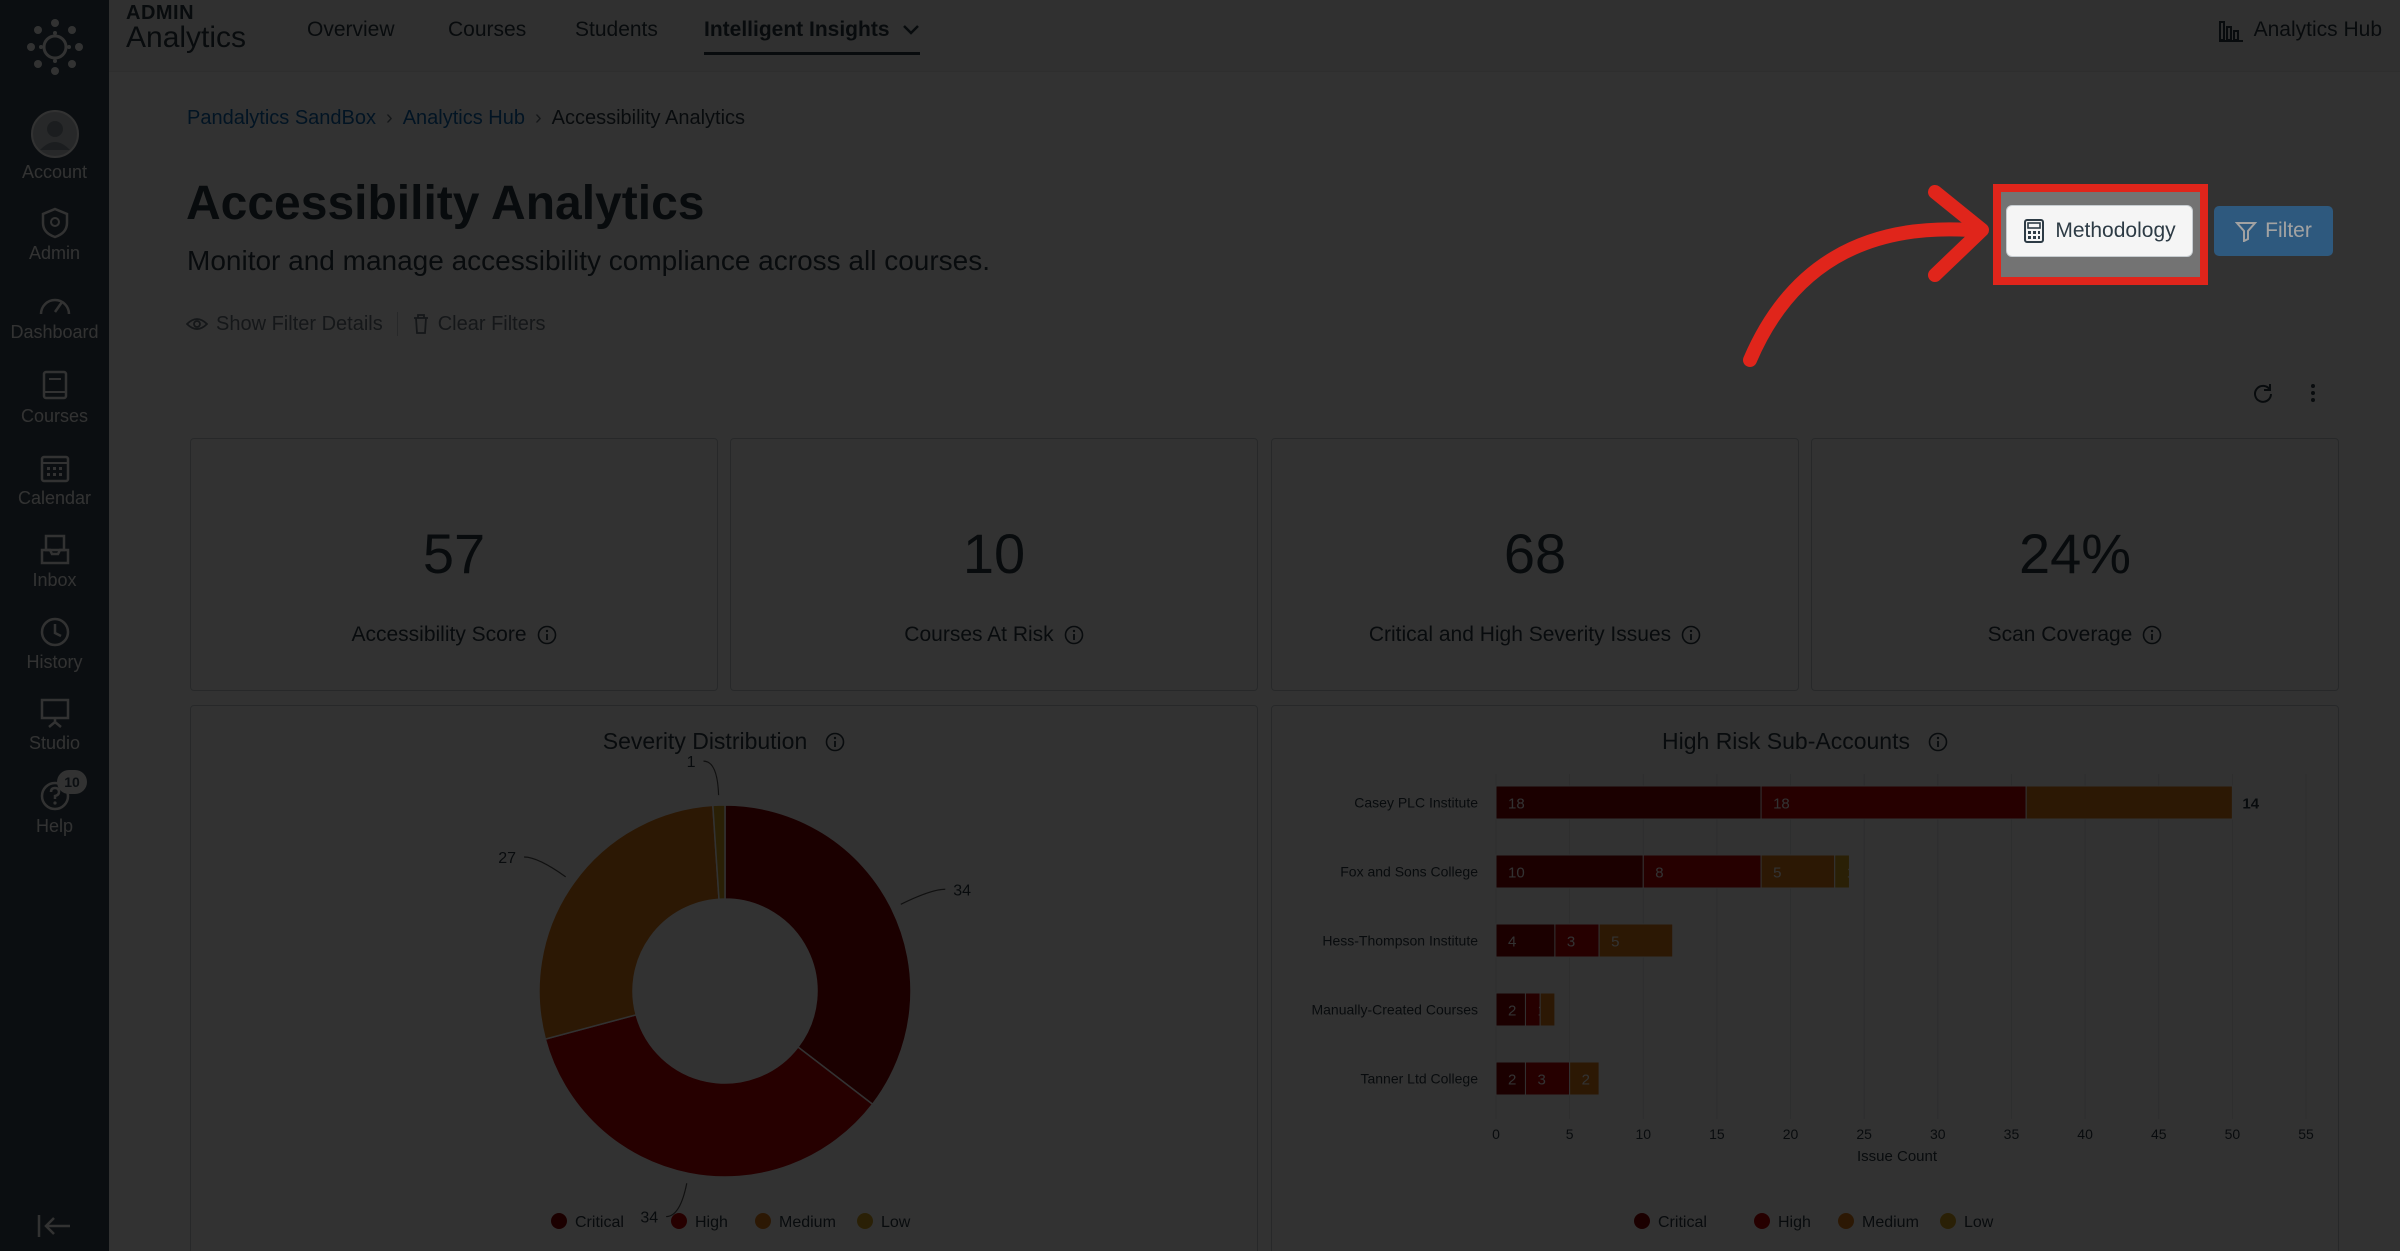 The width and height of the screenshot is (2400, 1251). What do you see at coordinates (54, 632) in the screenshot?
I see `clock-icon` at bounding box center [54, 632].